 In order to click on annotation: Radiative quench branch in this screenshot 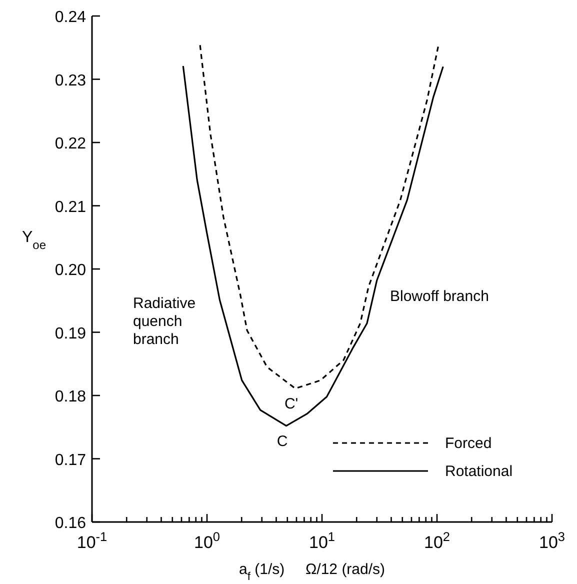, I will do `click(164, 321)`.